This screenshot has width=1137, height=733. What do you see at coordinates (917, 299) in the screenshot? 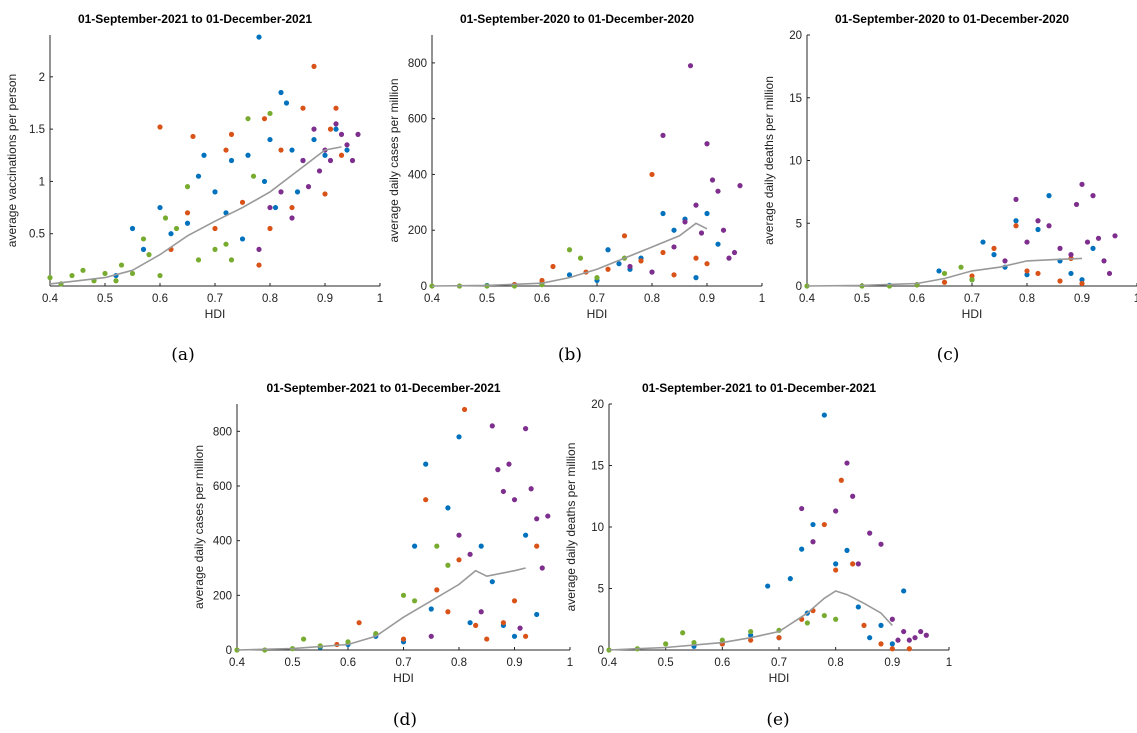
I see `panel-c-x-tick-label: 0.6` at bounding box center [917, 299].